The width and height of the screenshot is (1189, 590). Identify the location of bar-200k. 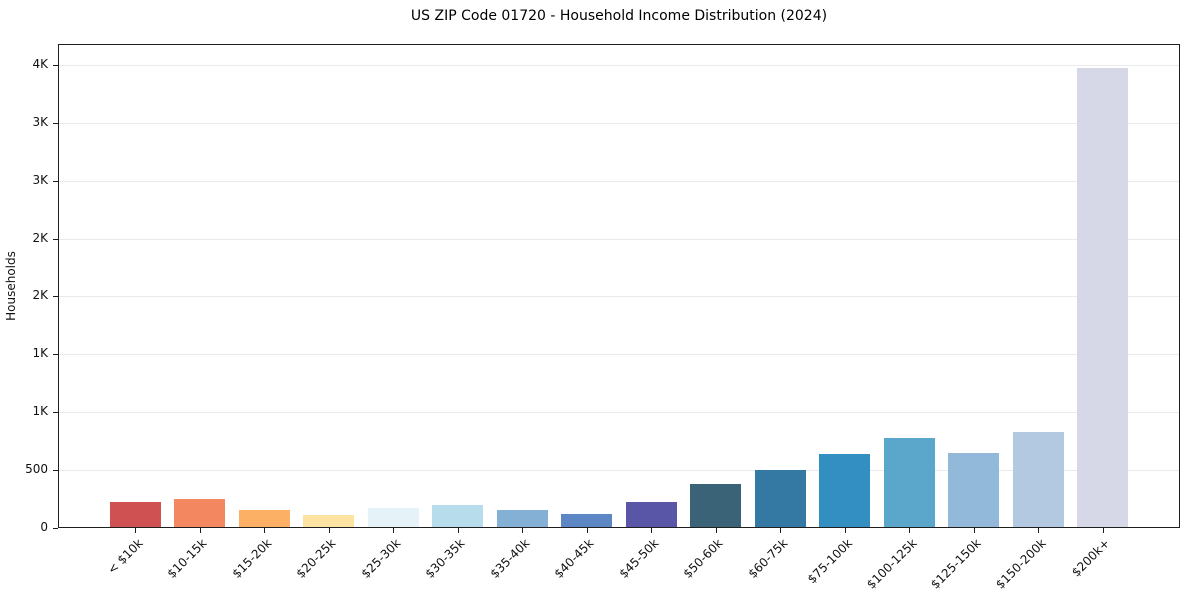
(1103, 297).